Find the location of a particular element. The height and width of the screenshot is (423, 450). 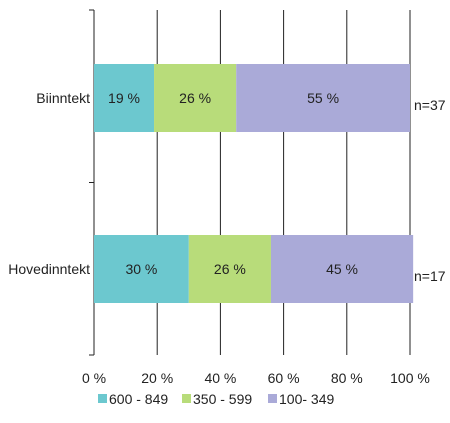

legend-label: 100- 349 is located at coordinates (306, 399).